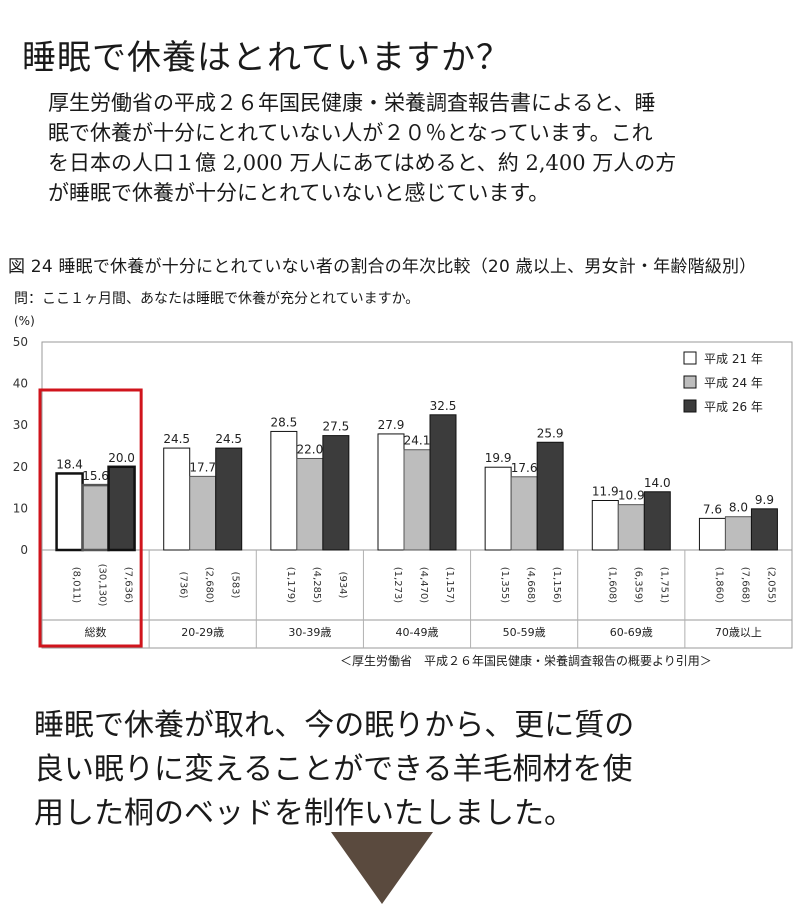  Describe the element at coordinates (524, 632) in the screenshot. I see `category-label: 50-59歳` at that location.